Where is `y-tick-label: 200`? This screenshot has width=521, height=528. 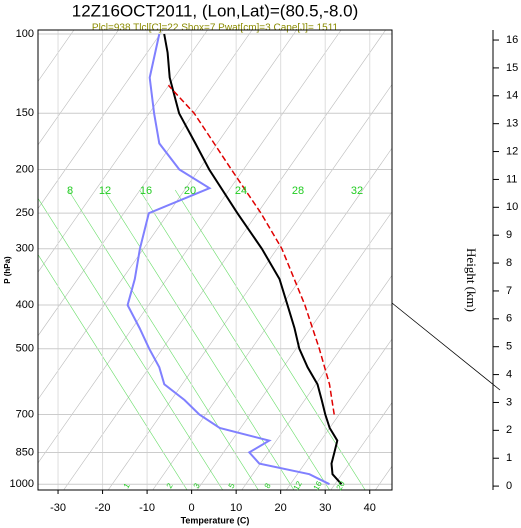 y-tick-label: 200 is located at coordinates (25, 169).